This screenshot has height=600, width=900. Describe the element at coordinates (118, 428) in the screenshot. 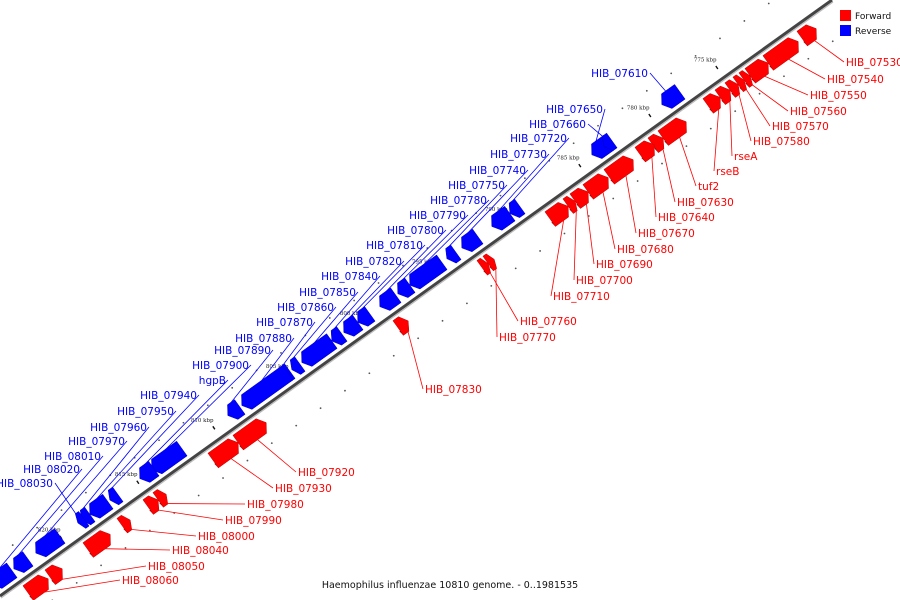

I see `gene-label: HIB_07960` at that location.